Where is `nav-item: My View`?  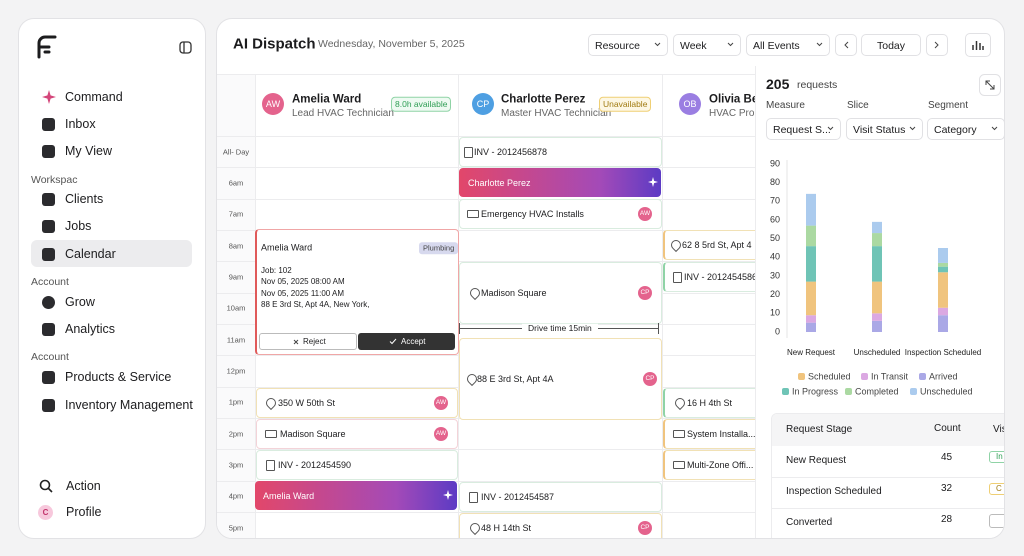 nav-item: My View is located at coordinates (89, 150).